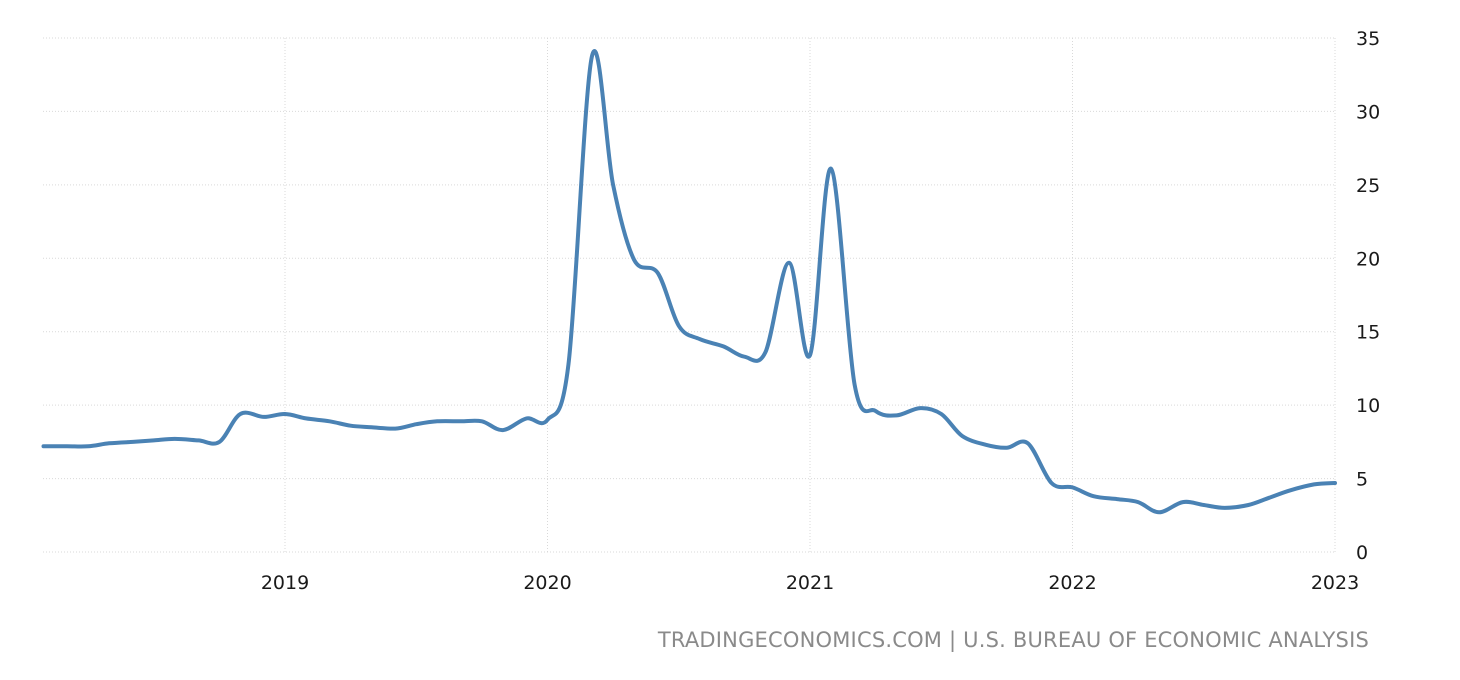 Image resolution: width=1460 pixels, height=680 pixels. What do you see at coordinates (547, 583) in the screenshot?
I see `x-tick-label: 2020` at bounding box center [547, 583].